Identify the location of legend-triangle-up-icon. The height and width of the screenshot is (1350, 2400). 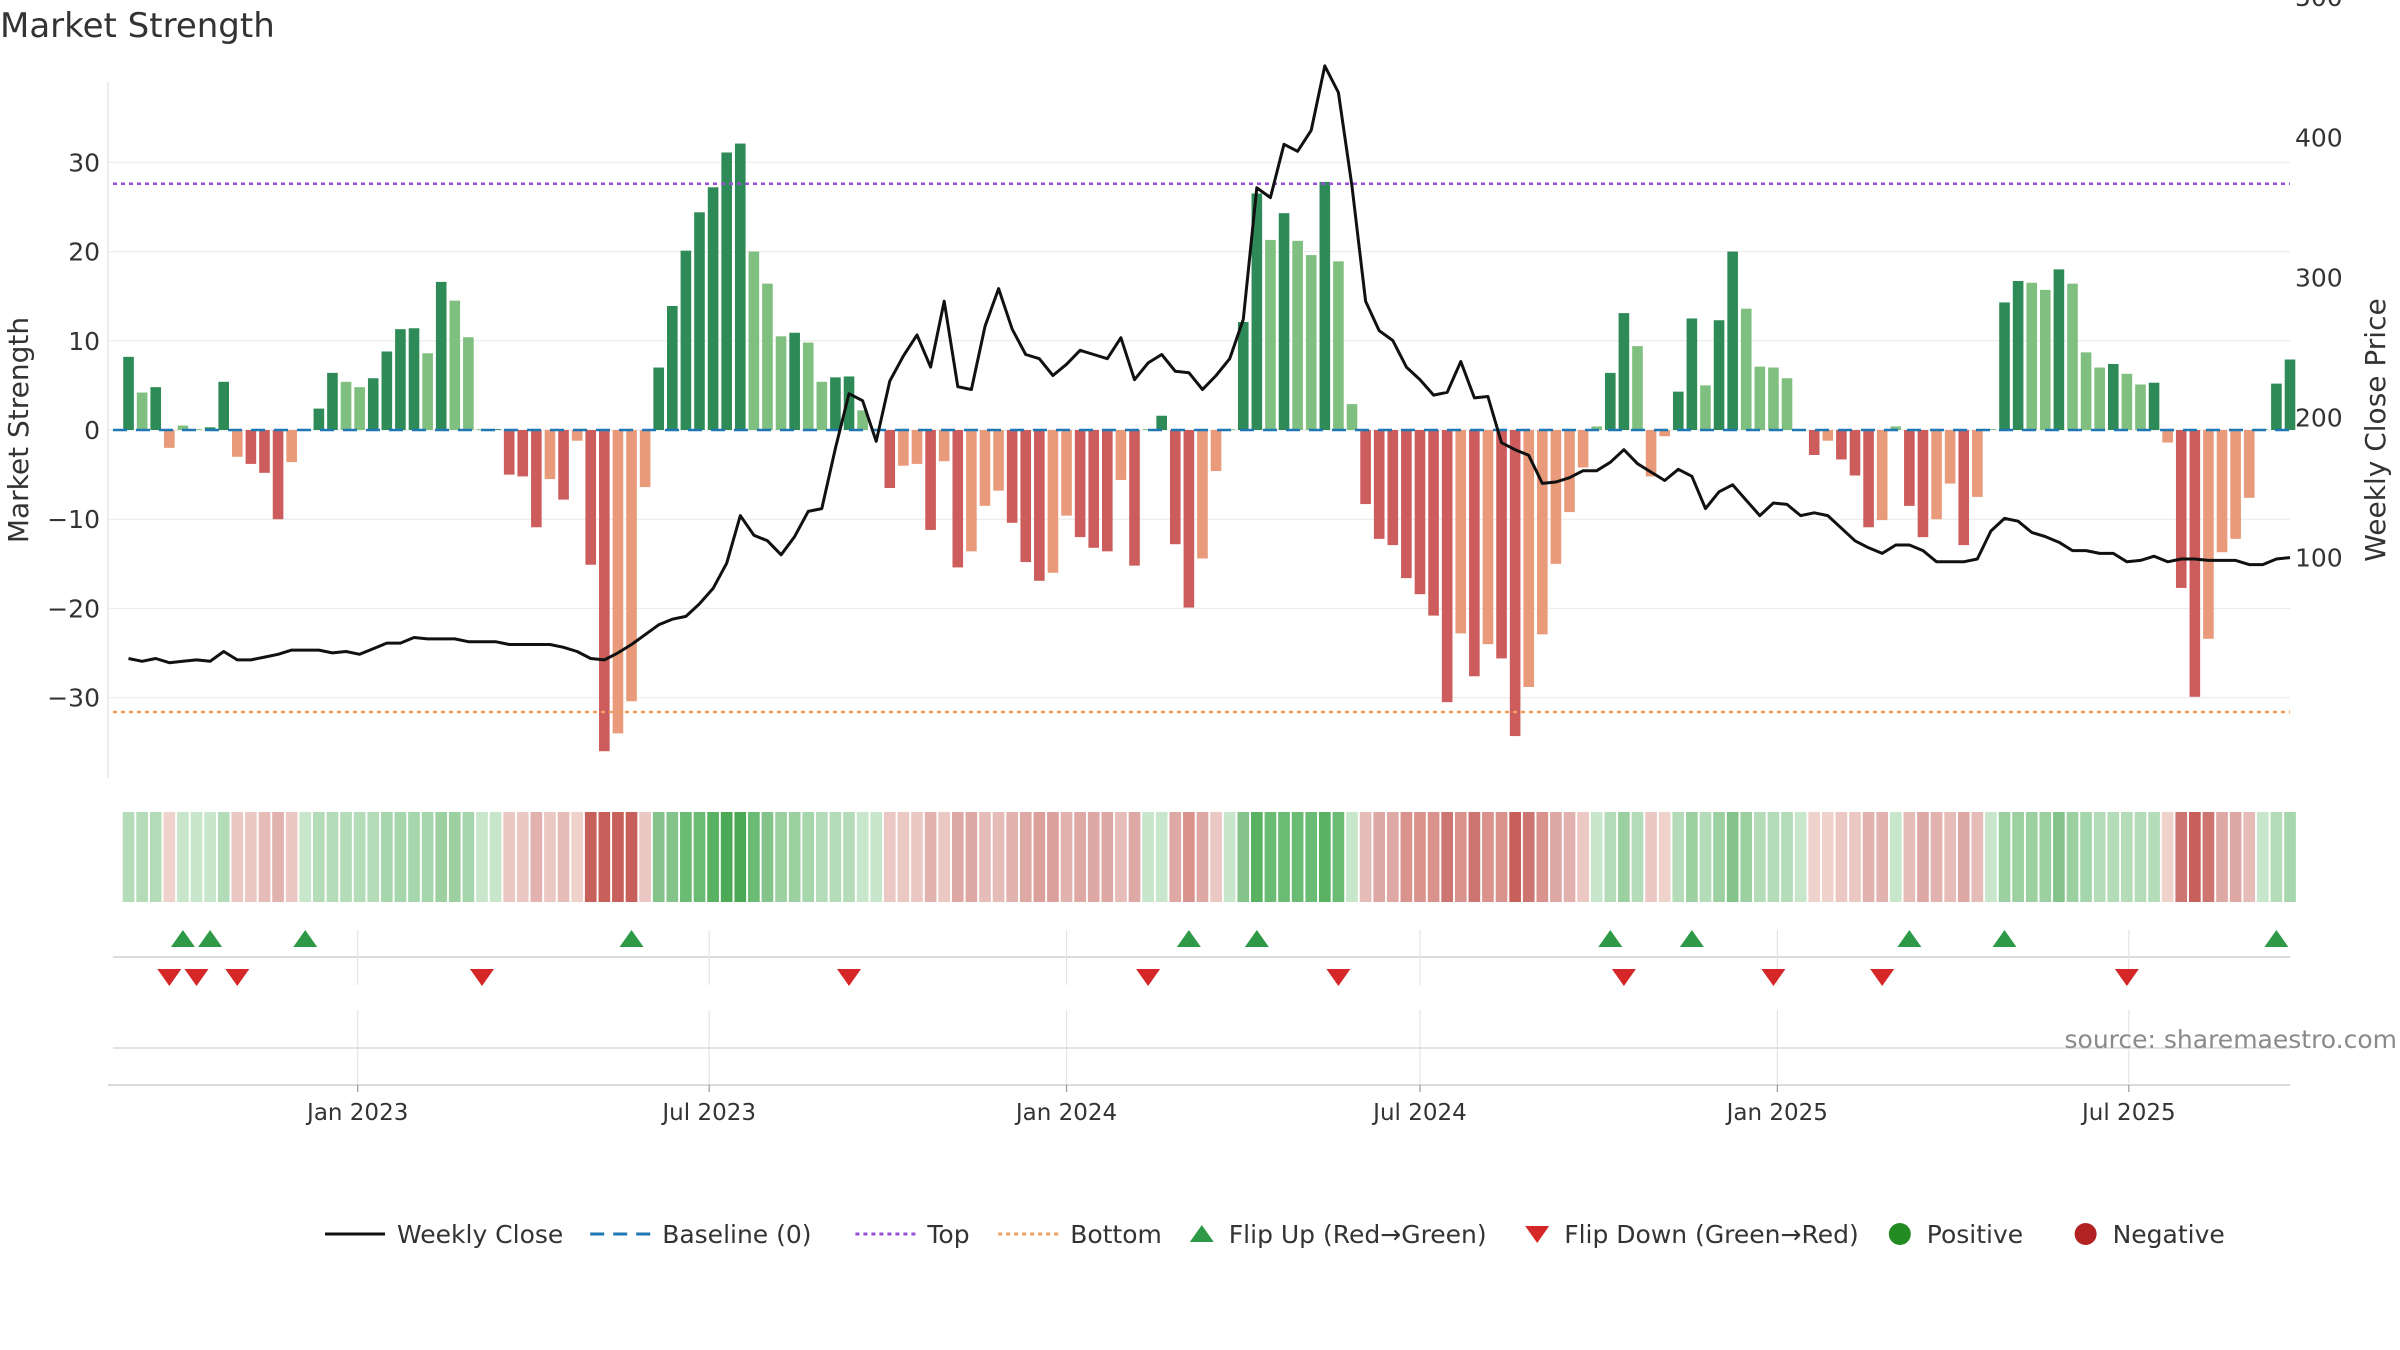
(1201, 1233).